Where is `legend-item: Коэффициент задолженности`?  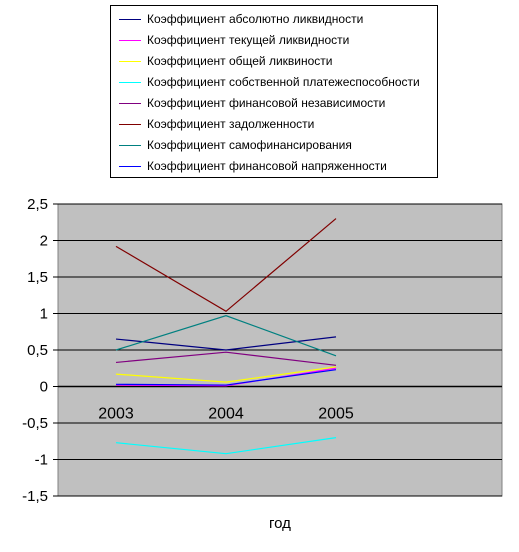
legend-item: Коэффициент задолженности is located at coordinates (216, 124).